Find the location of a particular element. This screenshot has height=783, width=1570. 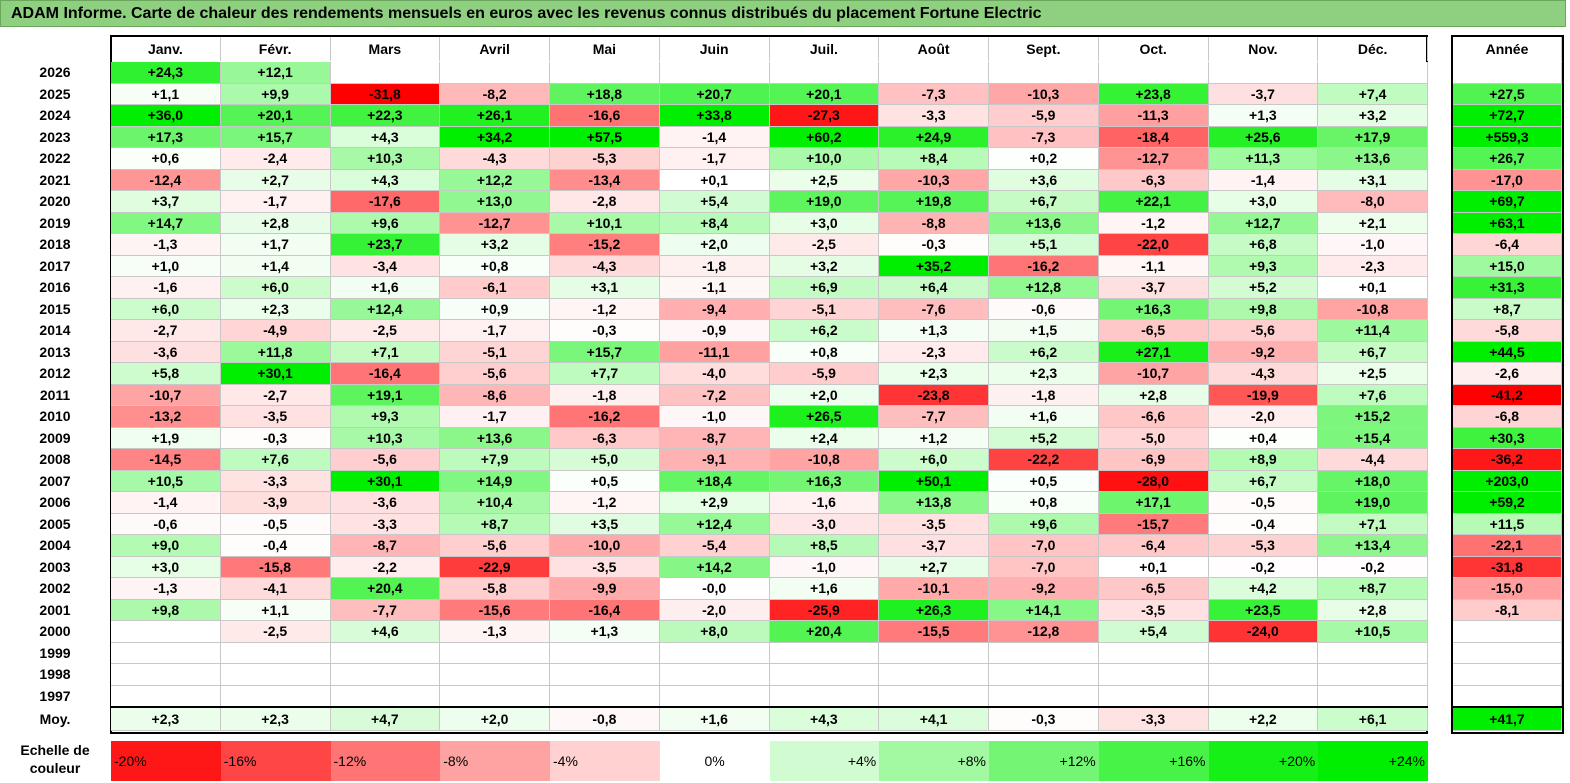

annual-cell: -22,1 is located at coordinates (1507, 546).